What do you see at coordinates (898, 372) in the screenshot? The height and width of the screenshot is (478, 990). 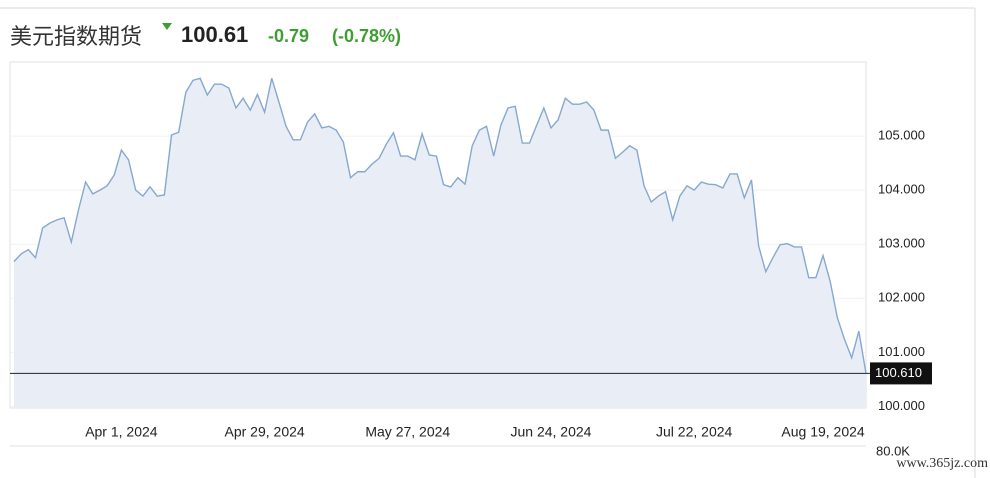 I see `current-label: 100.610` at bounding box center [898, 372].